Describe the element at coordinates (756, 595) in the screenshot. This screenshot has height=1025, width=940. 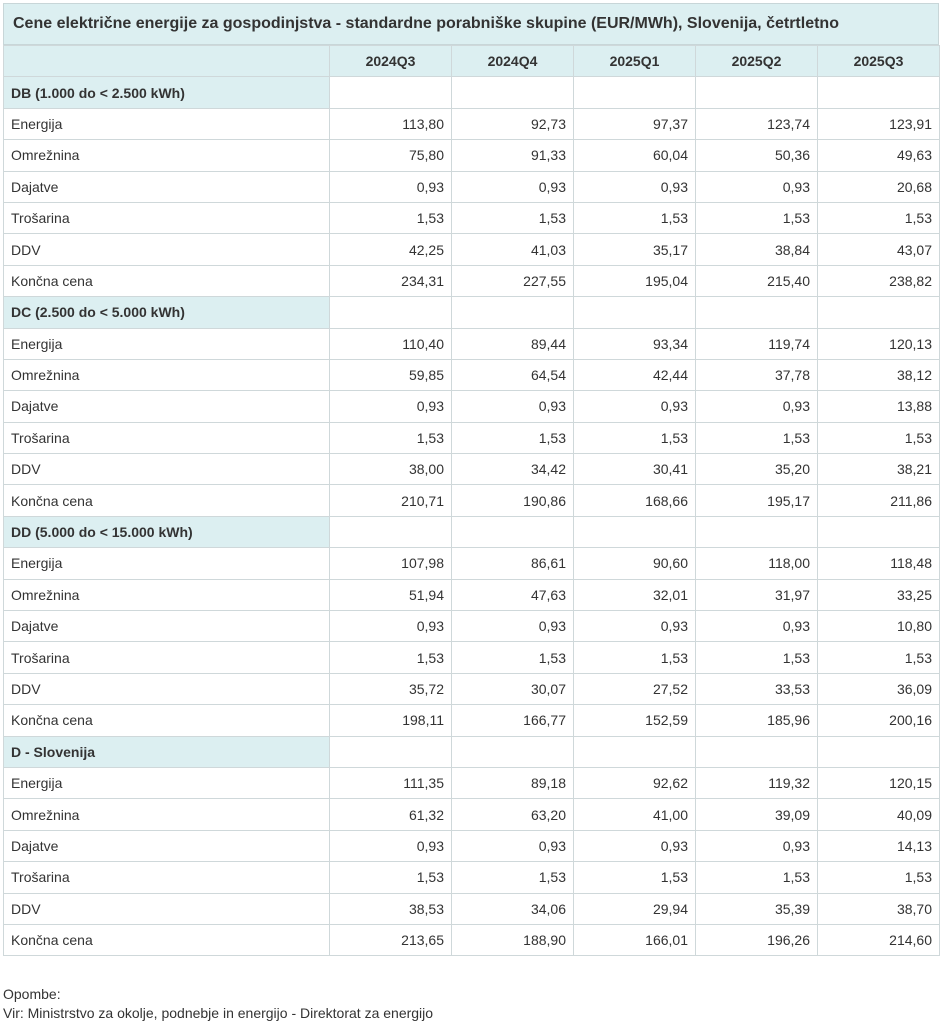
I see `value-cell: 31,97` at that location.